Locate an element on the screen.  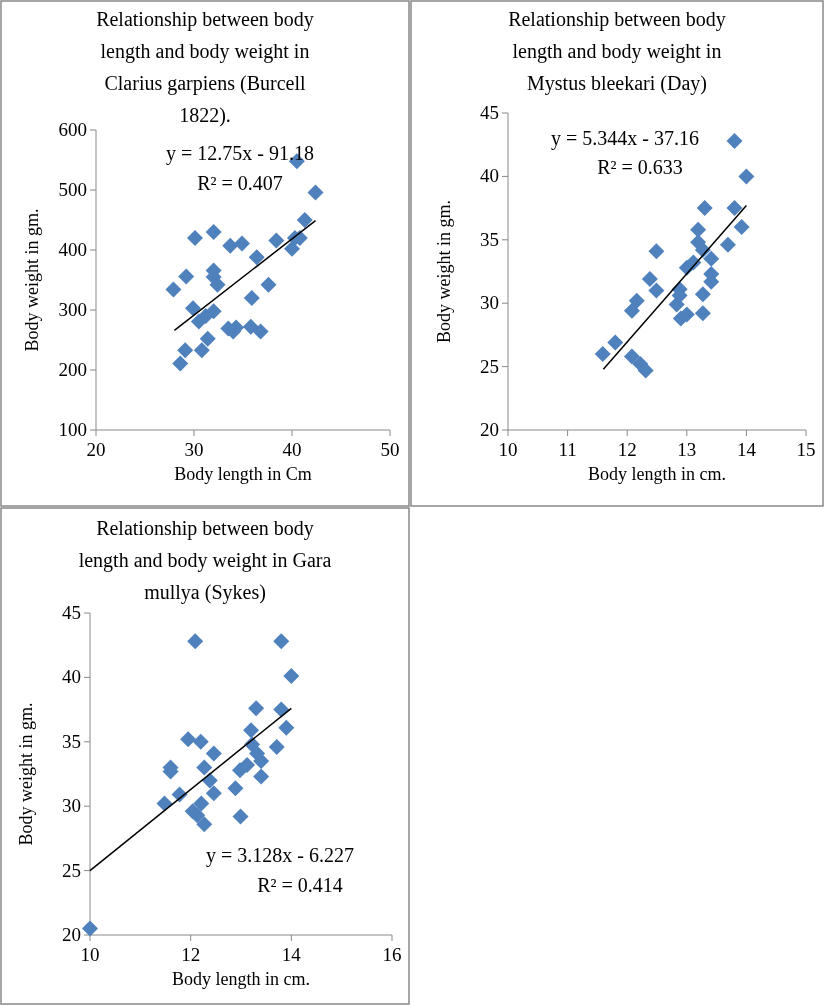
y-tick-label: 25 is located at coordinates (71, 870).